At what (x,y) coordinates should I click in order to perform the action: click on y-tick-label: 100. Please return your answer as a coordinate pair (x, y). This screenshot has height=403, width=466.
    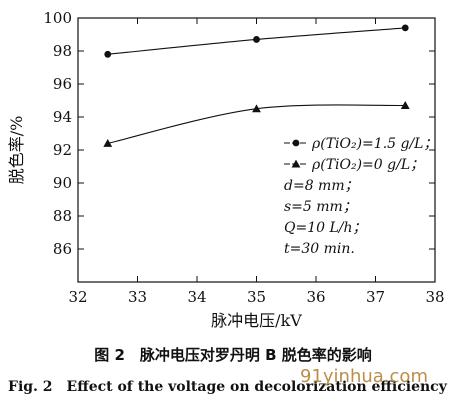
    Looking at the image, I should click on (57, 18).